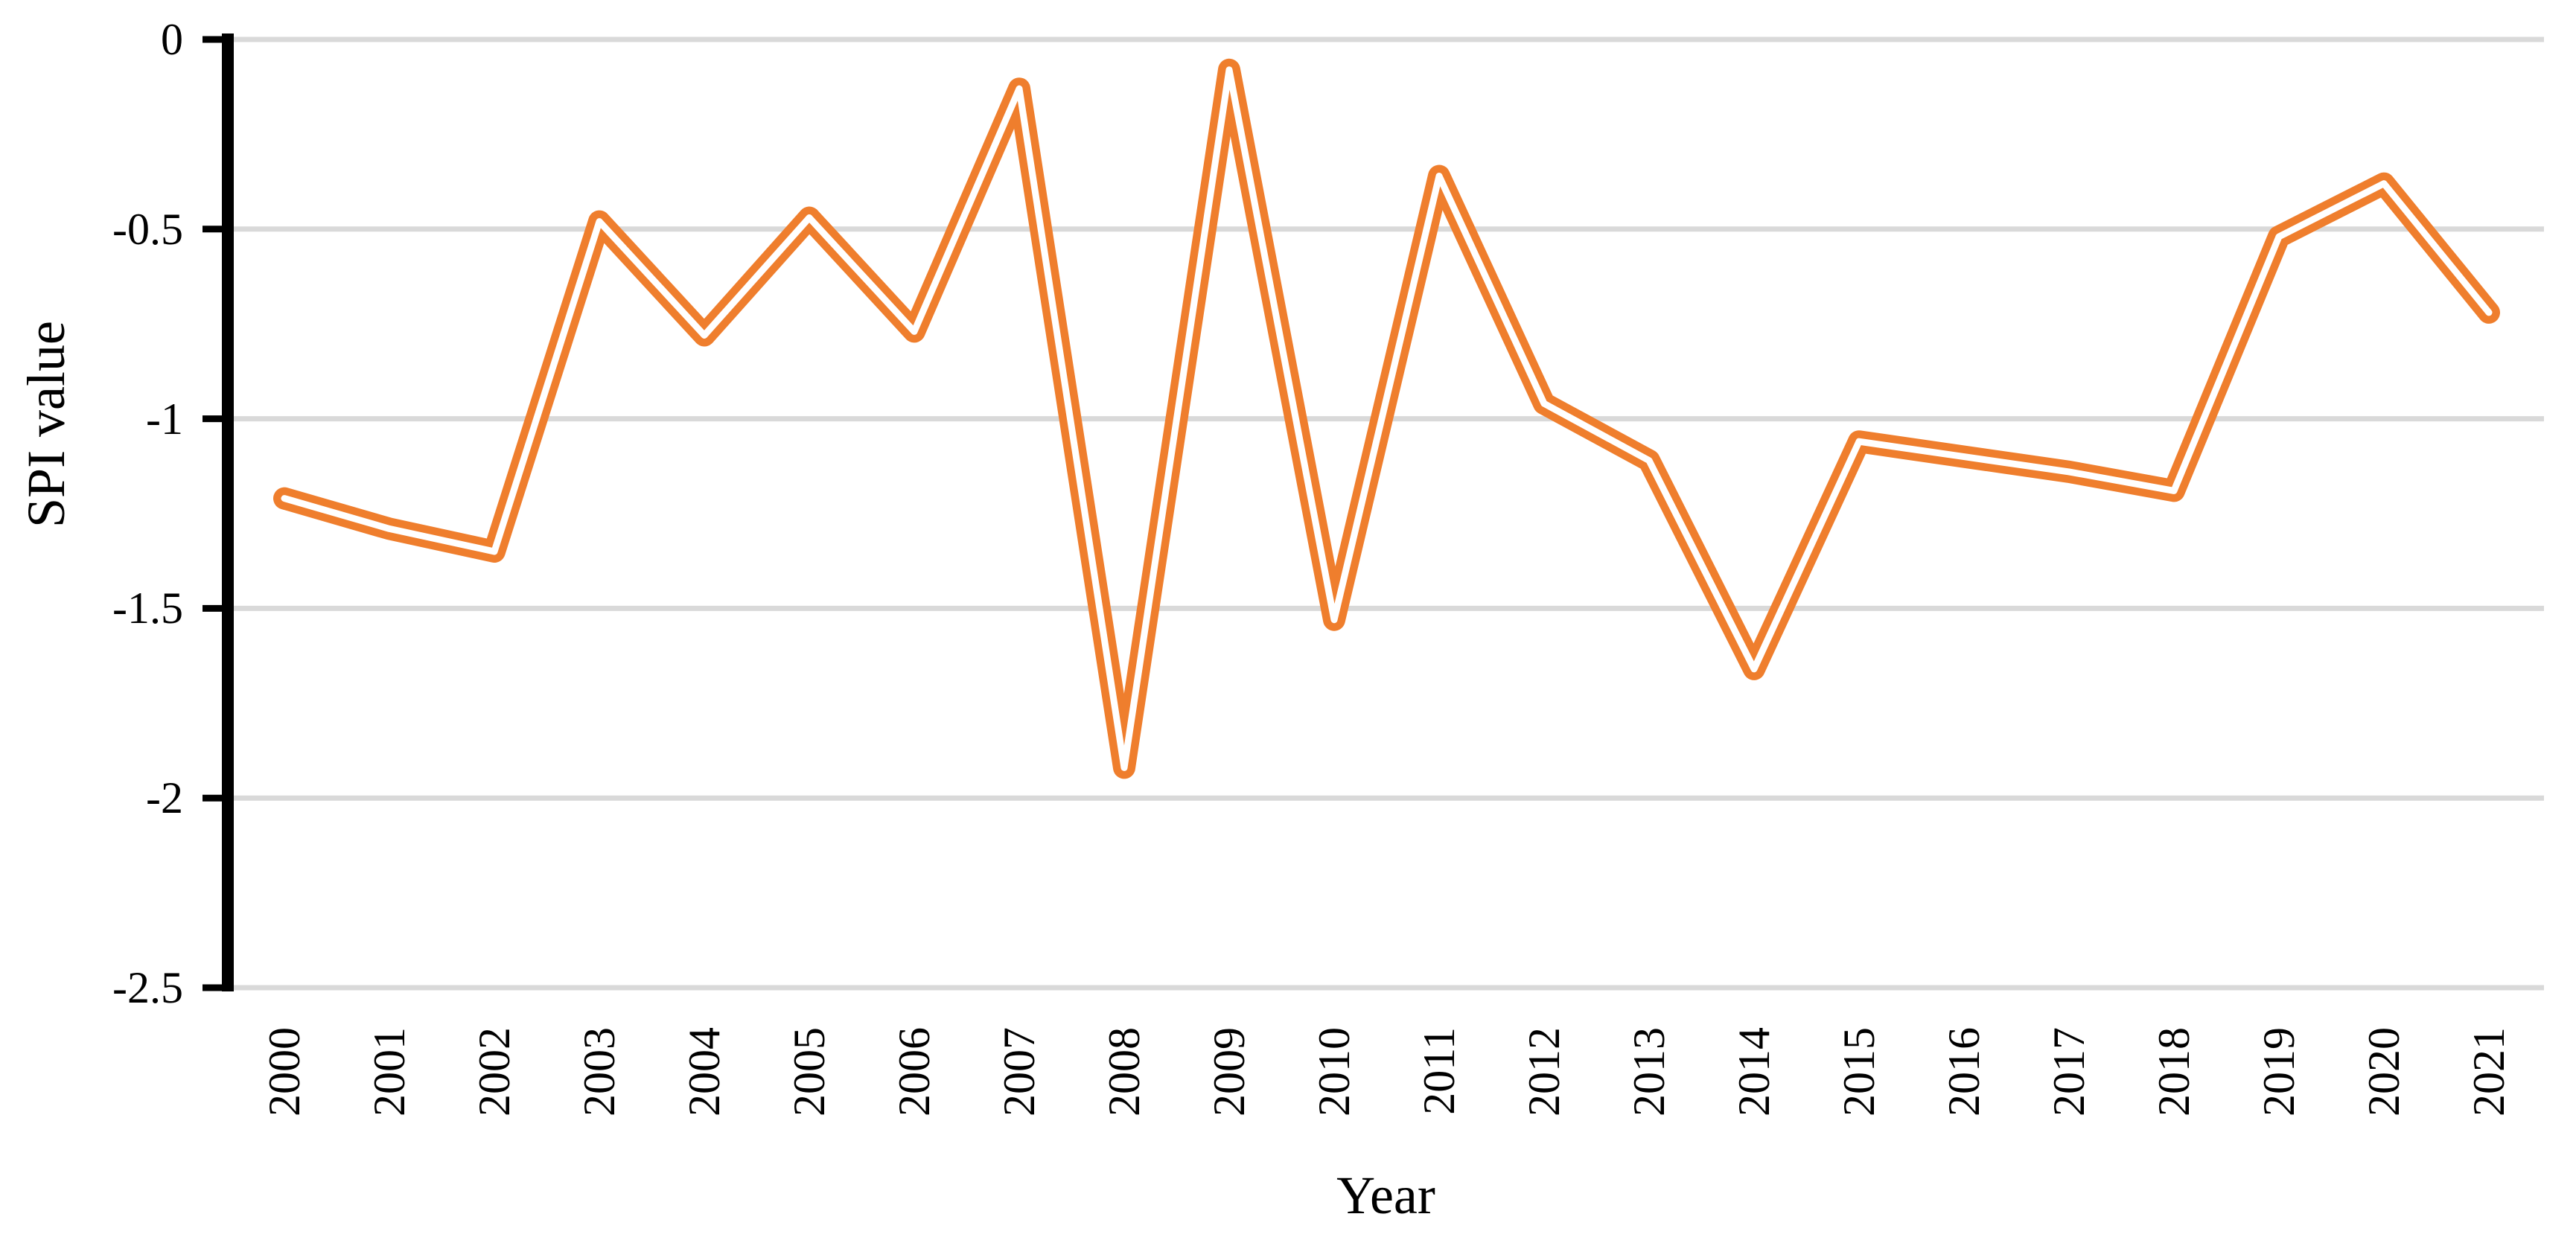 This screenshot has height=1243, width=2576. What do you see at coordinates (1334, 1071) in the screenshot?
I see `x-tick-label: 2010` at bounding box center [1334, 1071].